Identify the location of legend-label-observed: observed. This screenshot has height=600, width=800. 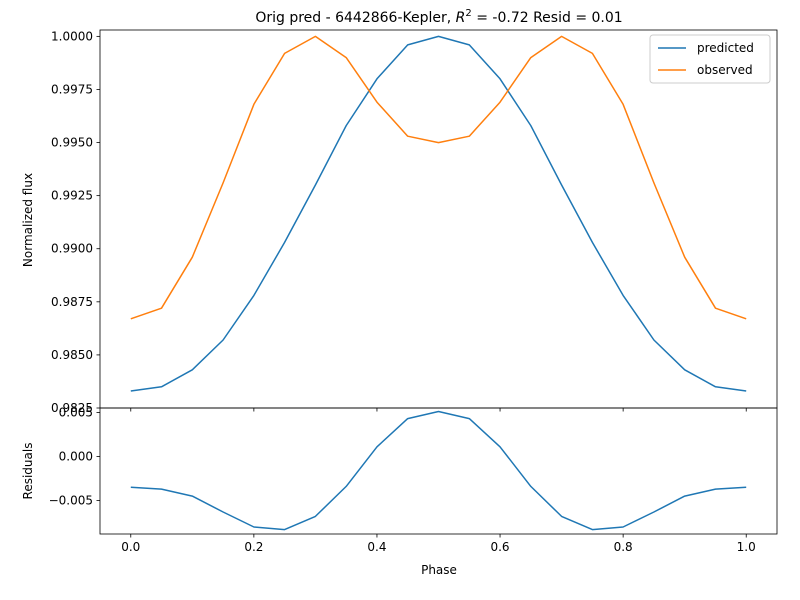
(725, 70).